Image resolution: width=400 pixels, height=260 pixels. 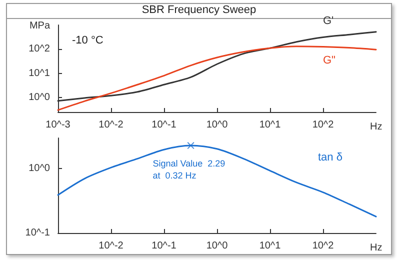 What do you see at coordinates (39, 73) in the screenshot?
I see `y-tick-label: 10^1` at bounding box center [39, 73].